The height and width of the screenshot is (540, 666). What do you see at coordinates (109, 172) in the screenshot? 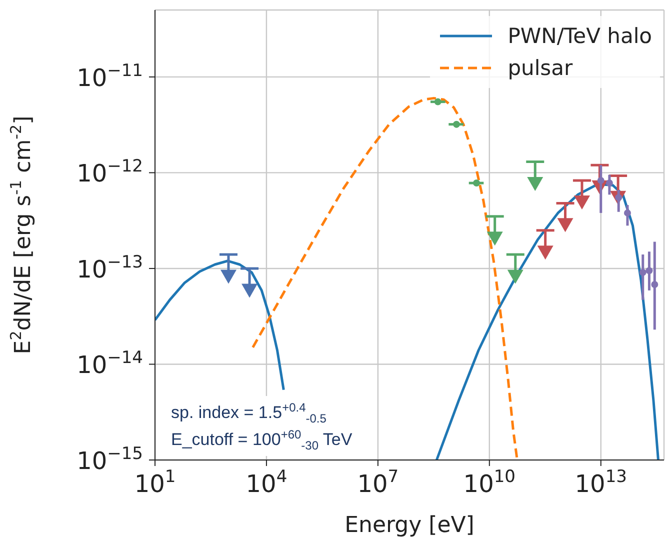
I see `y-tick-label: 10$^{−12}$` at bounding box center [109, 172].